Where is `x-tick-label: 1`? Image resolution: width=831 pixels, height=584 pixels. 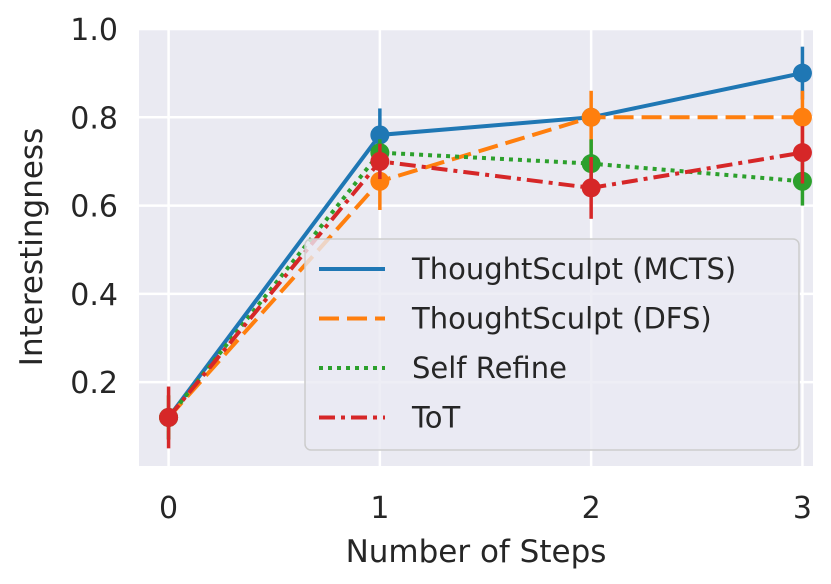 x-tick-label: 1 is located at coordinates (379, 508).